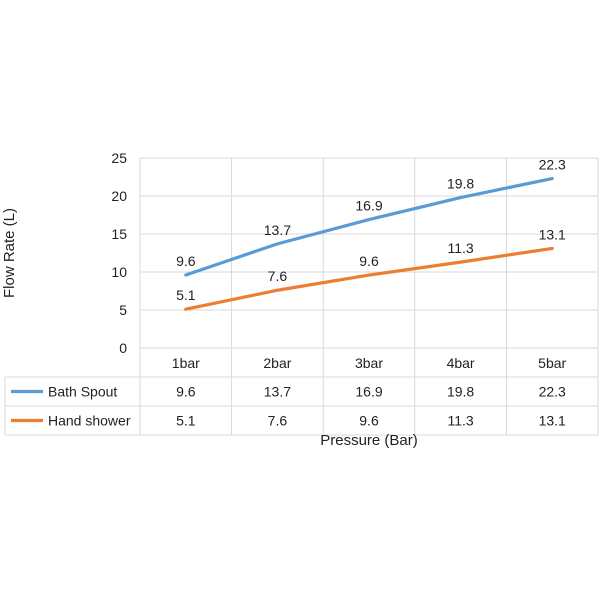 The image size is (600, 600). Describe the element at coordinates (186, 421) in the screenshot. I see `table-cell: 5.1` at that location.